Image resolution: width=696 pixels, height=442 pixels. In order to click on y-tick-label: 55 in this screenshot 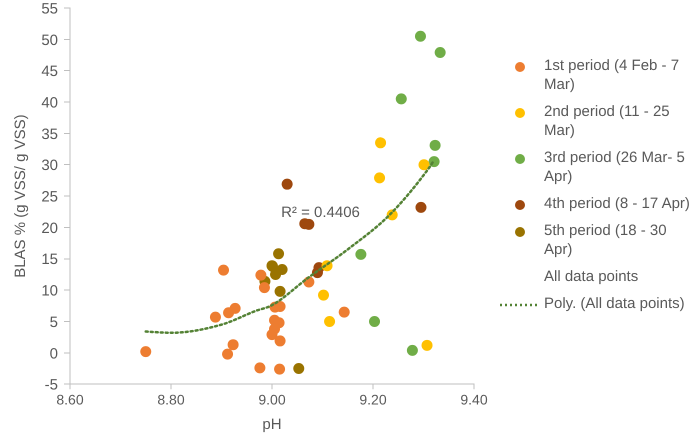, I will do `click(49, 9)`.